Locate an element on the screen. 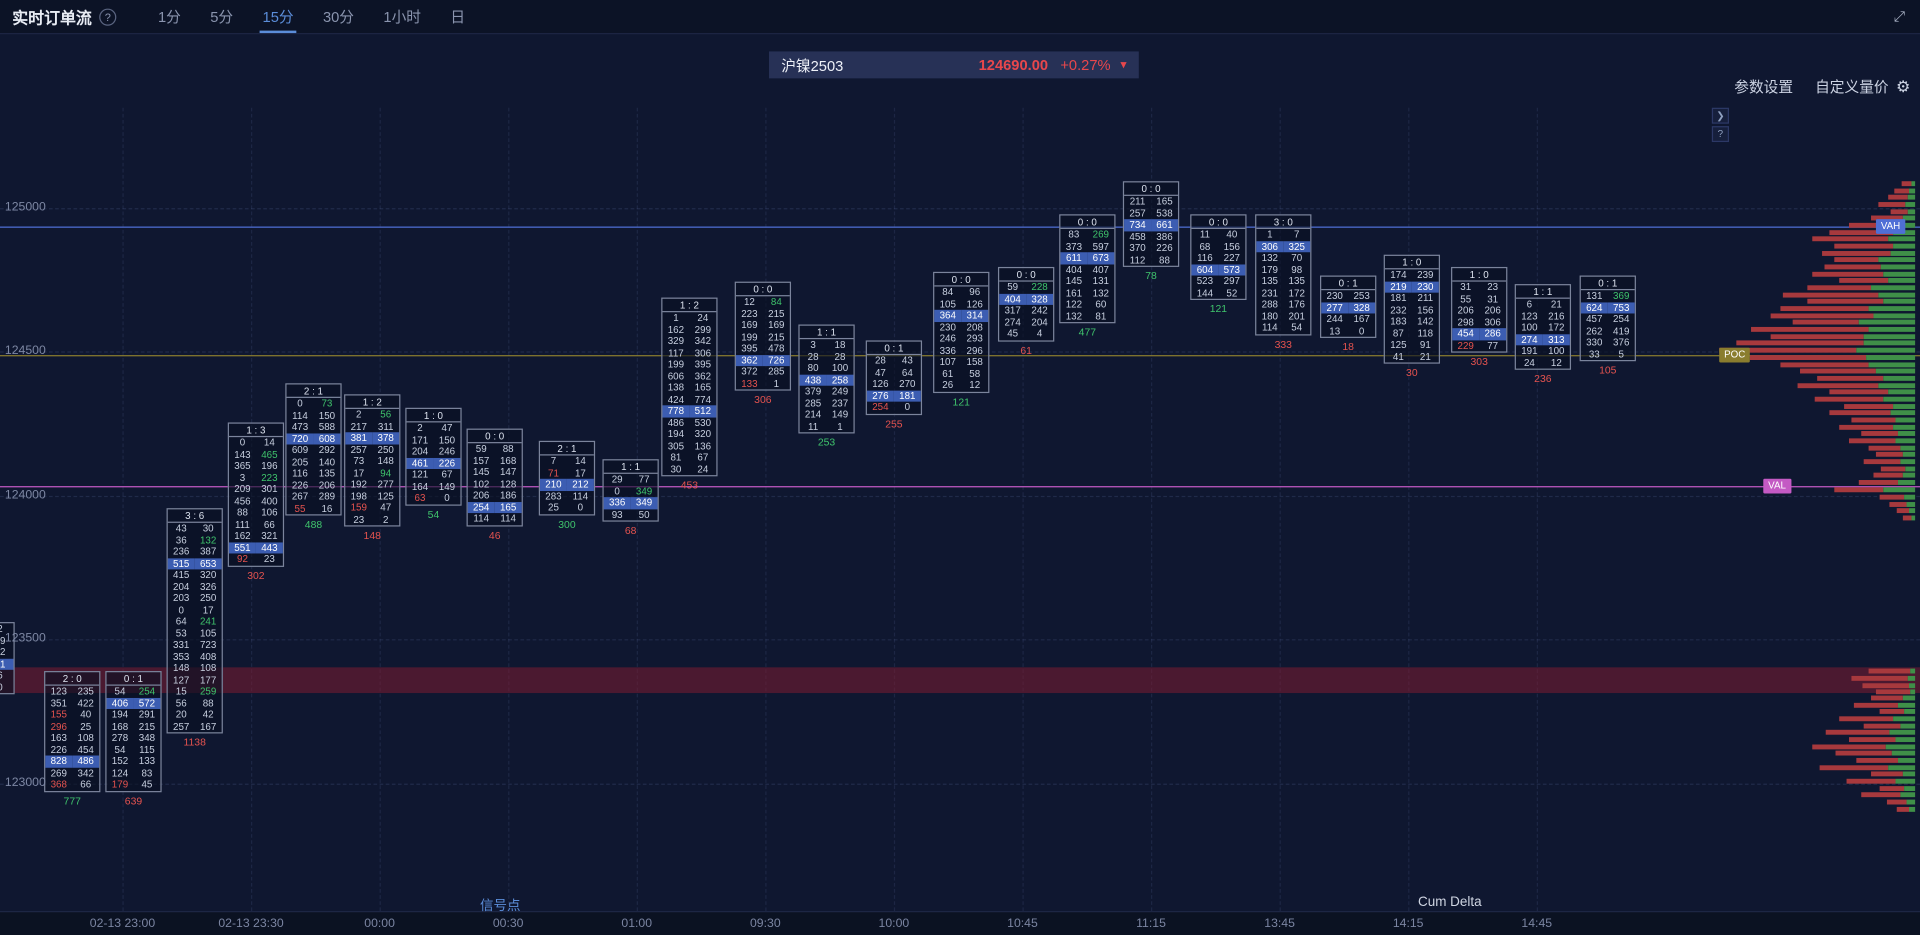 Image resolution: width=1920 pixels, height=935 pixels. ask-volume: 150 is located at coordinates (327, 415).